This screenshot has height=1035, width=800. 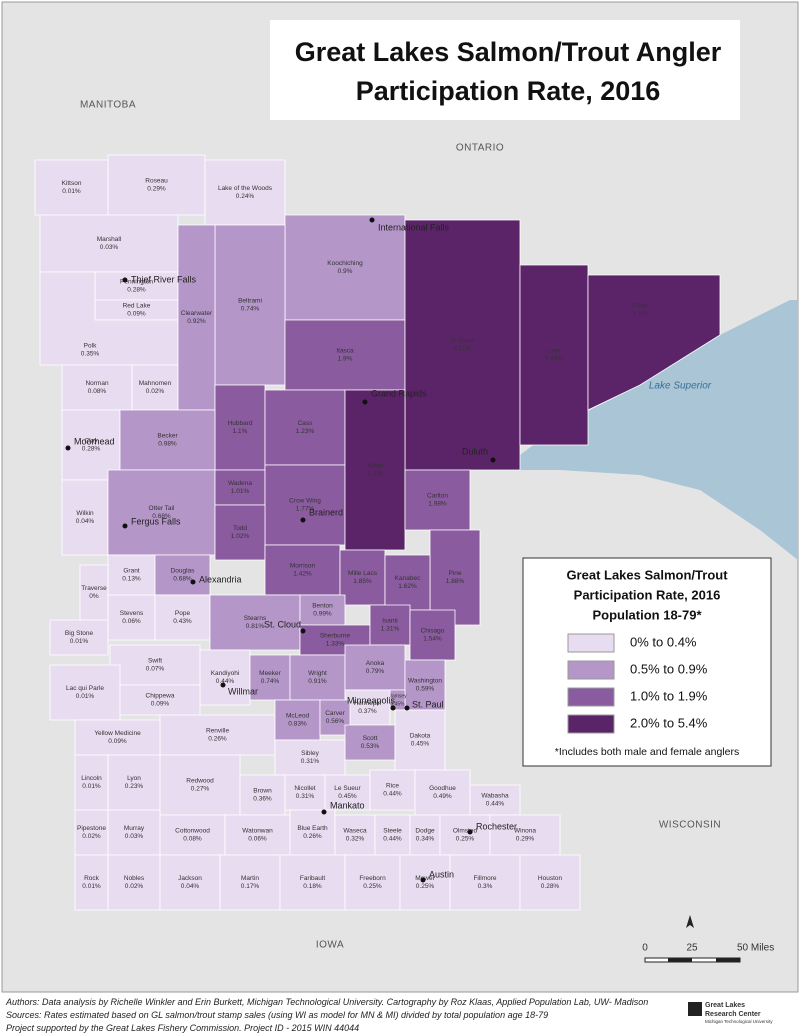 What do you see at coordinates (91, 449) in the screenshot?
I see `county-rate: 0.28%` at bounding box center [91, 449].